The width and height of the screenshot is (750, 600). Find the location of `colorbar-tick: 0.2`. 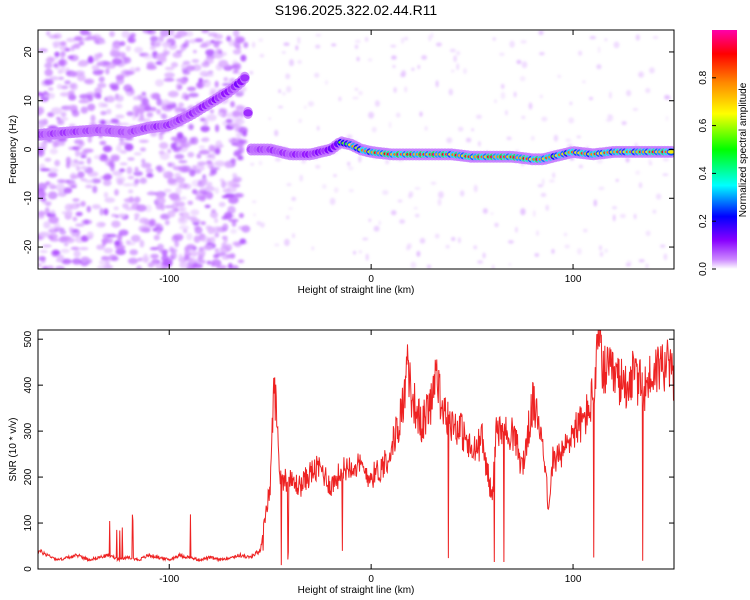

colorbar-tick: 0.2 is located at coordinates (707, 221).